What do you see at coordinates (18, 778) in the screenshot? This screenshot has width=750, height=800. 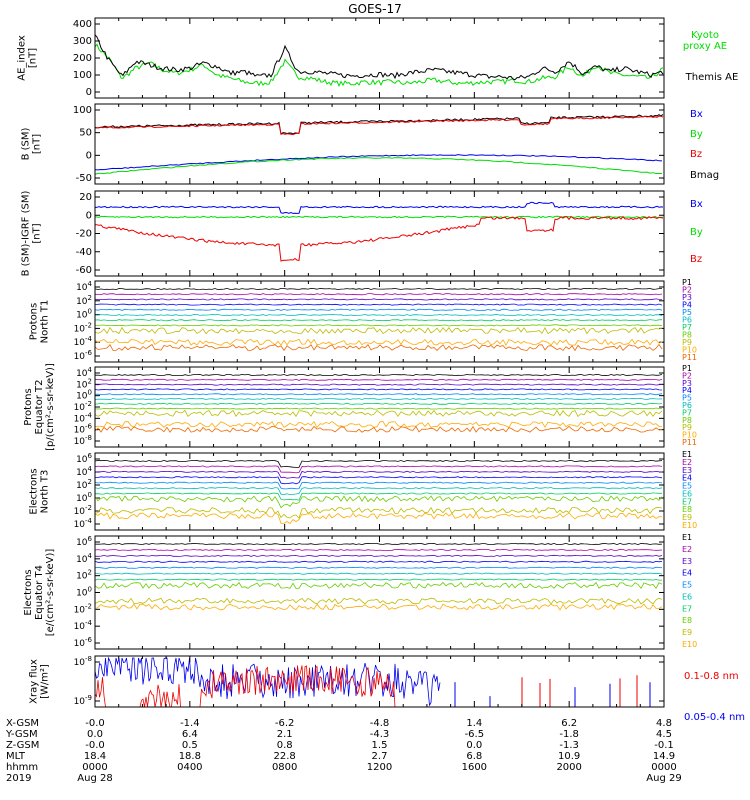 I see `row-label: 2019` at bounding box center [18, 778].